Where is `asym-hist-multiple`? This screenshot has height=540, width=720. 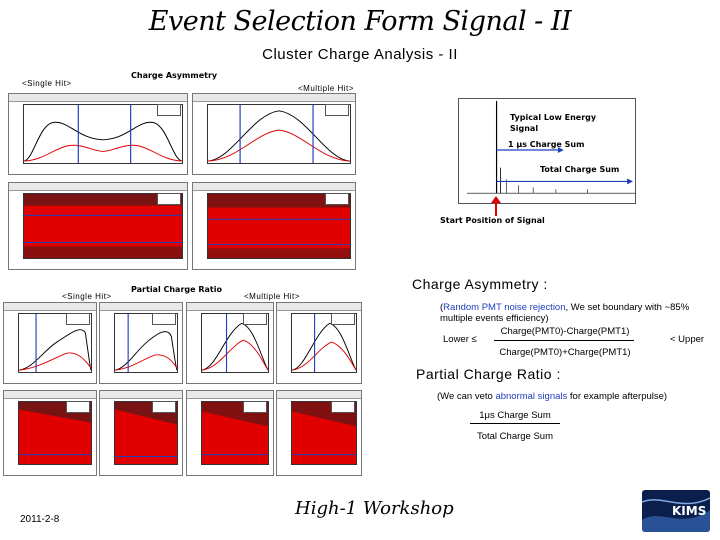
asym-hist-multiple is located at coordinates (274, 134).